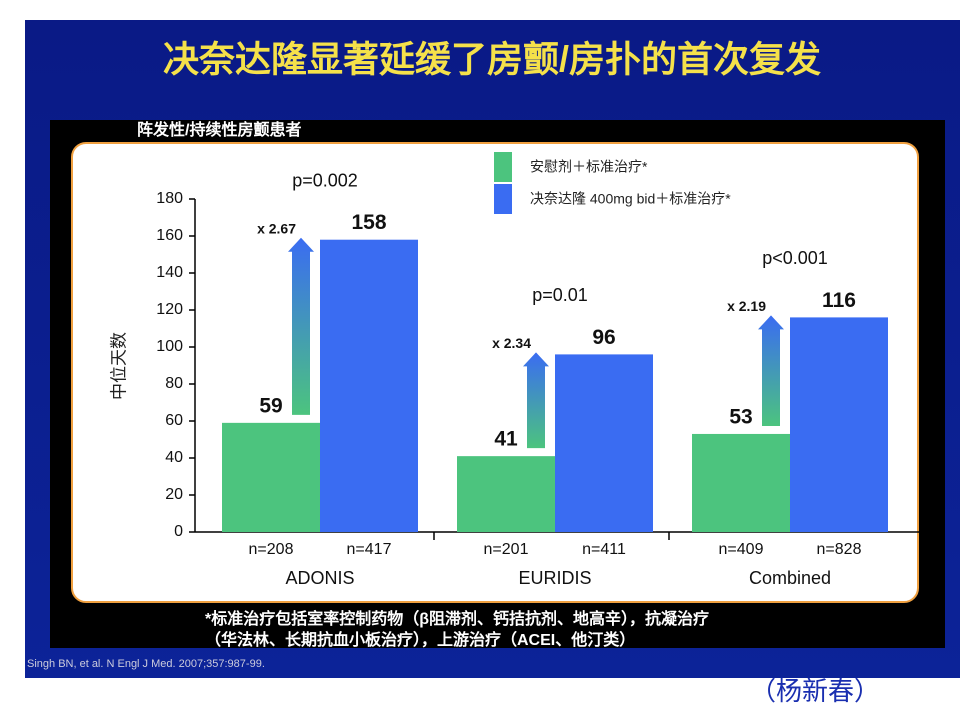 This screenshot has width=960, height=725. Describe the element at coordinates (174, 494) in the screenshot. I see `y-tick-label: 20` at that location.